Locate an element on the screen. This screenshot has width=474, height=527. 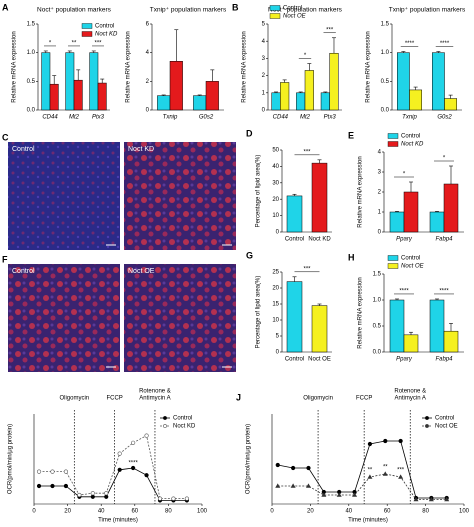
micrograph is located at coordinates (180, 196).